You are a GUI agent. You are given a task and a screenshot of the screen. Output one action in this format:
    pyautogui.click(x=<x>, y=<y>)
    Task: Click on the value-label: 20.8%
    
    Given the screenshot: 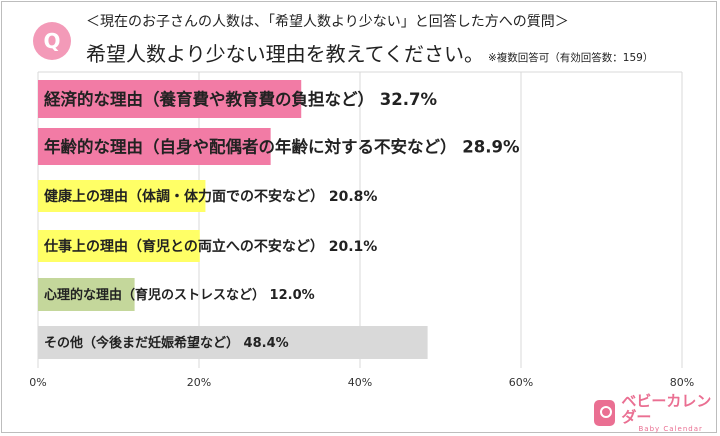 What is the action you would take?
    pyautogui.click(x=350, y=197)
    